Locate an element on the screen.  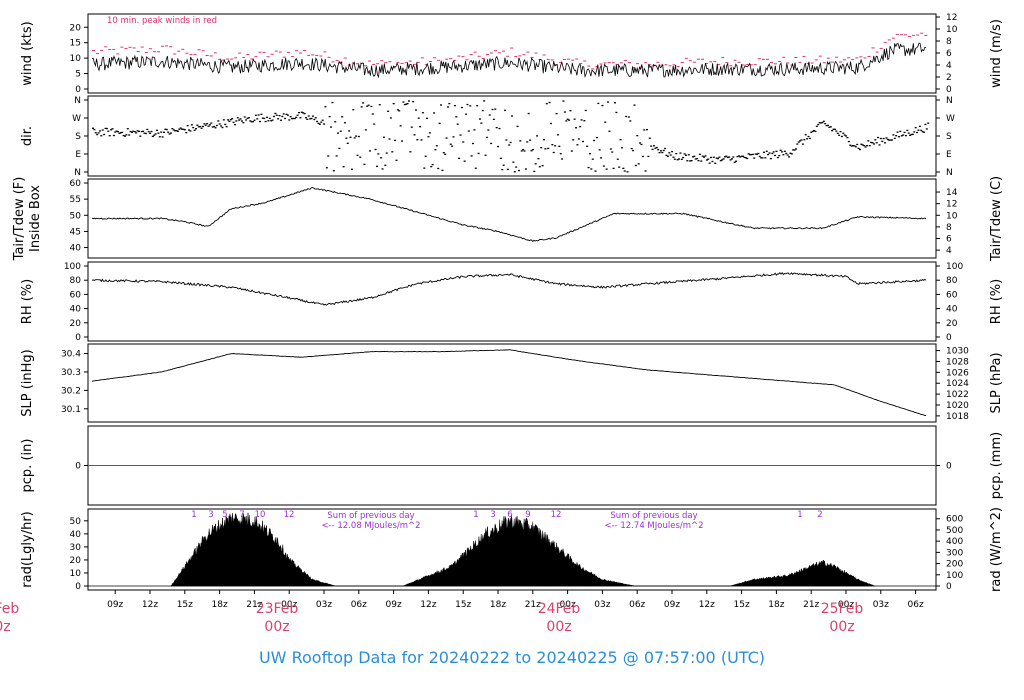
temp-series is located at coordinates (509, 215).